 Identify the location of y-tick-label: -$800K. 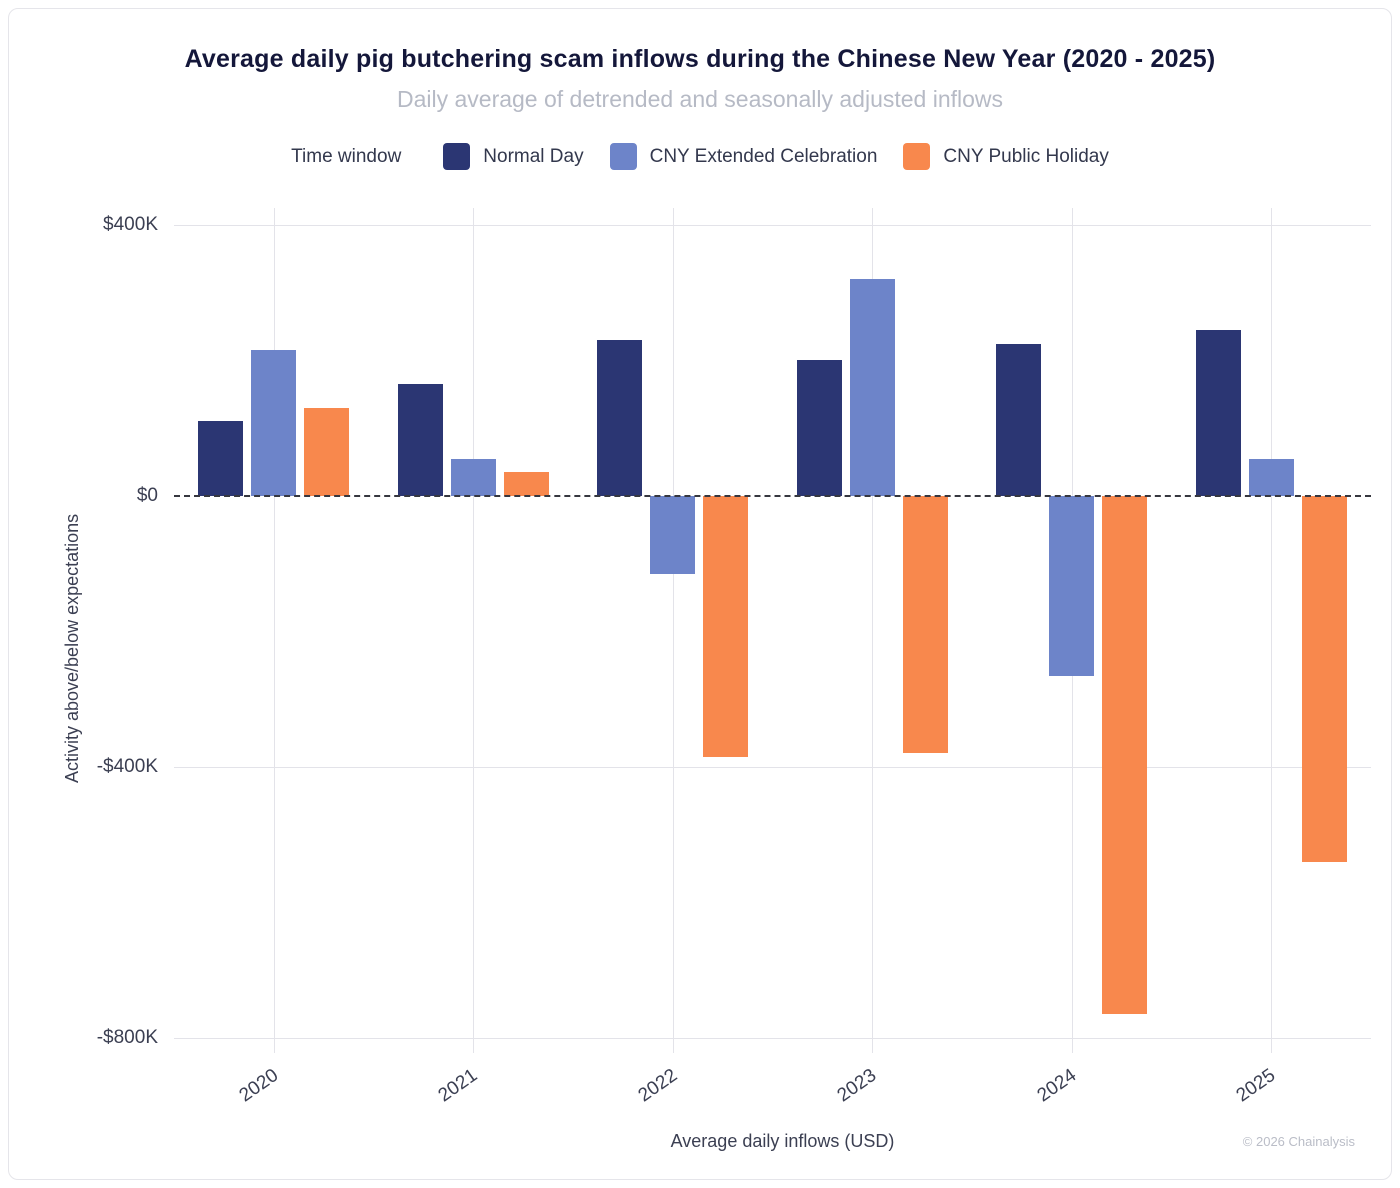
(127, 1038).